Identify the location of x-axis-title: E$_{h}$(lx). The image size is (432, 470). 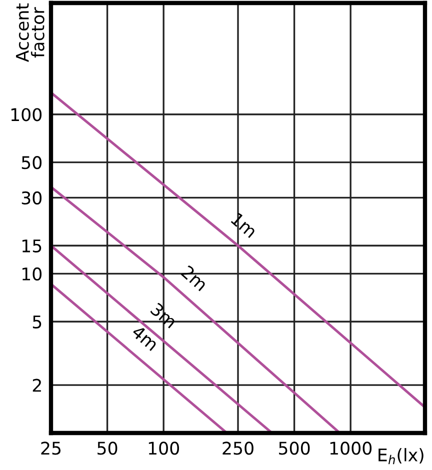
(401, 456).